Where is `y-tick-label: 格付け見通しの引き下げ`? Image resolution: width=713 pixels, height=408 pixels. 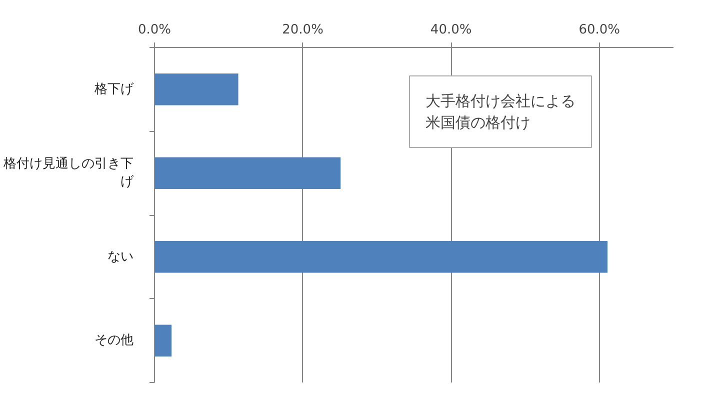 y-tick-label: 格付け見通しの引き下げ is located at coordinates (68, 173).